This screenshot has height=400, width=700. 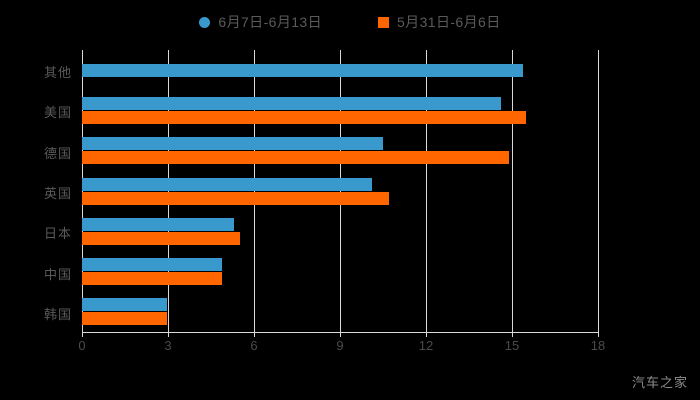 I want to click on x-axis-tick-label: 0, so click(x=82, y=345).